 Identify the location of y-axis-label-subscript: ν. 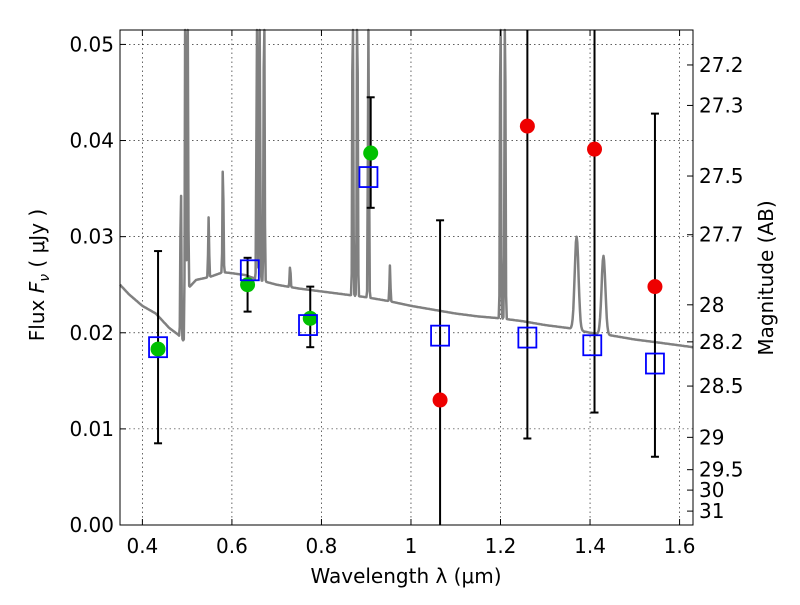
(45, 278).